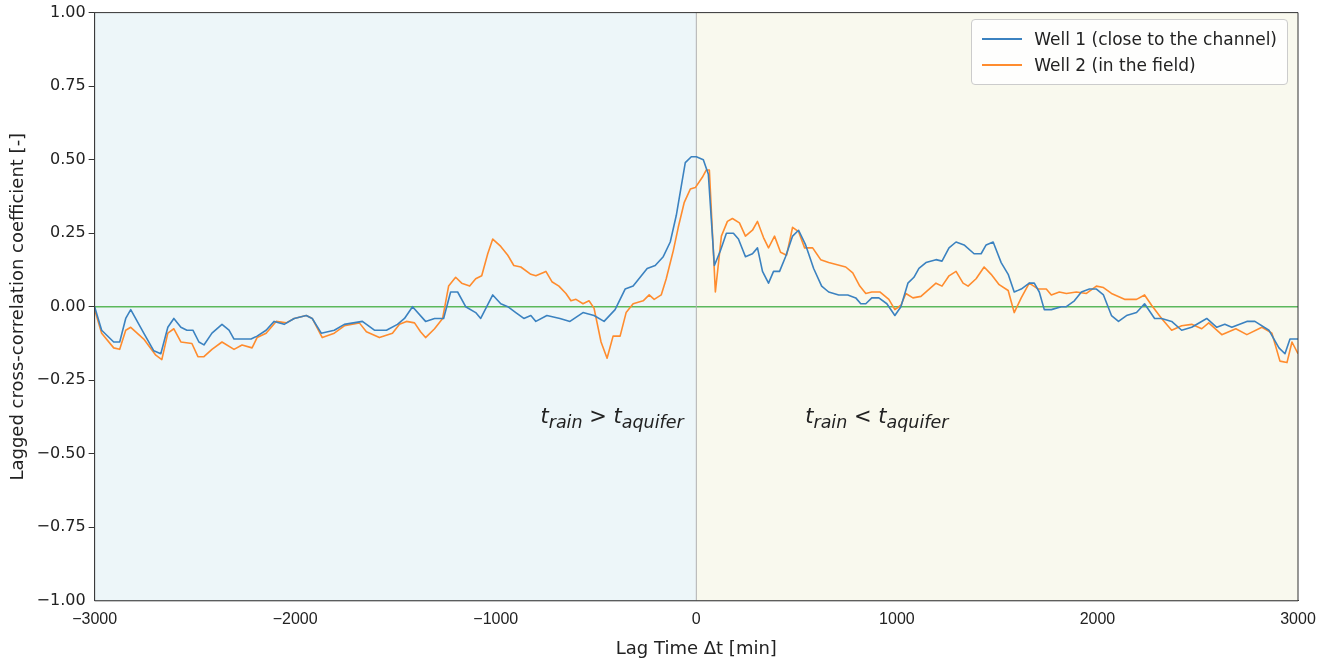 This screenshot has width=1322, height=658. What do you see at coordinates (612, 418) in the screenshot?
I see `annotation: t$_{rain}$ > t$_{aquifer}$` at bounding box center [612, 418].